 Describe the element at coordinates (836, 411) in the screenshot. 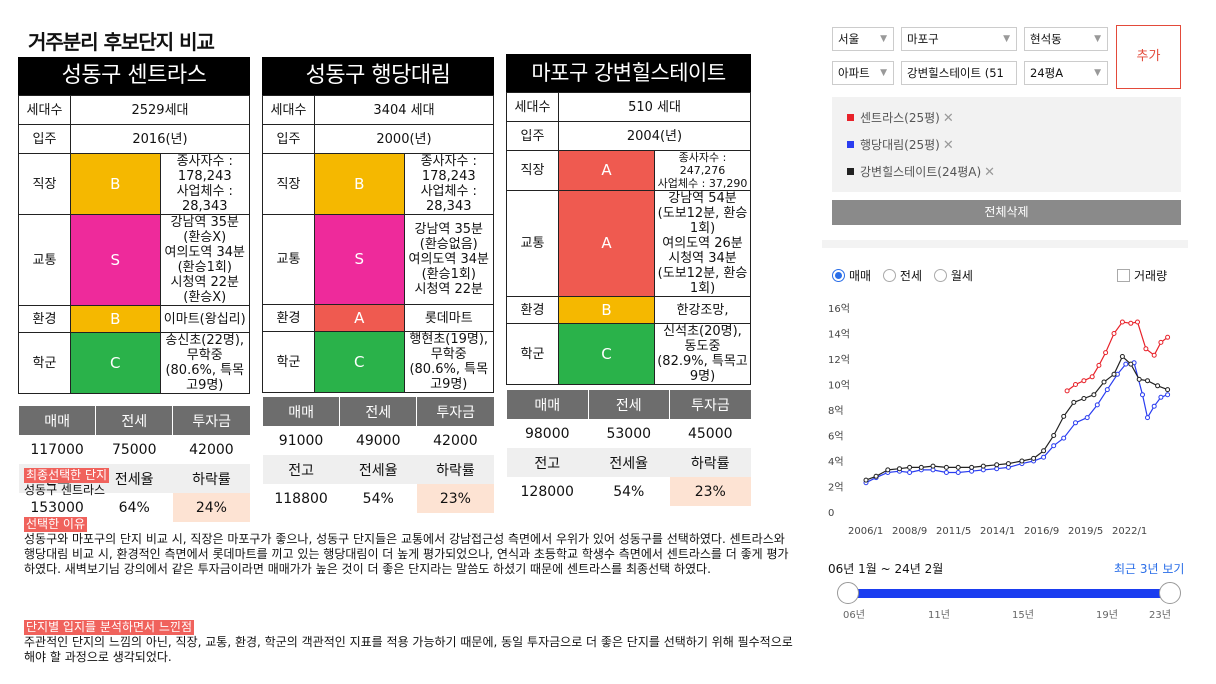

I see `y-tick-label: 8억` at that location.